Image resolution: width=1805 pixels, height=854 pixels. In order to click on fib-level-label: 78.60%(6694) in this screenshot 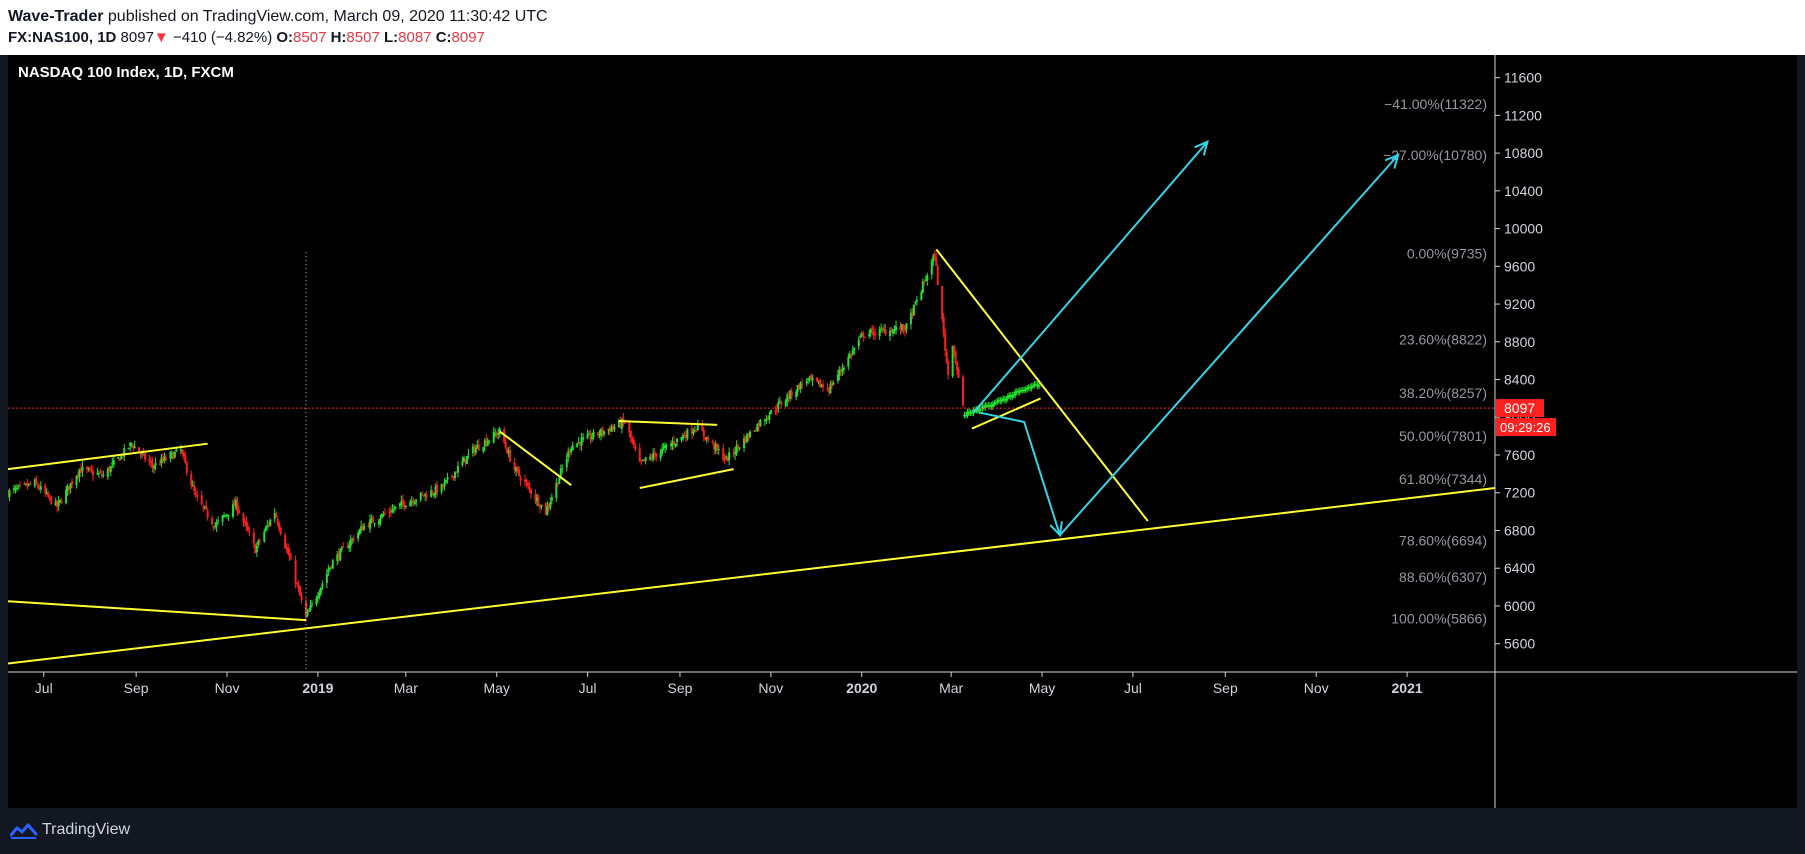, I will do `click(1443, 540)`.